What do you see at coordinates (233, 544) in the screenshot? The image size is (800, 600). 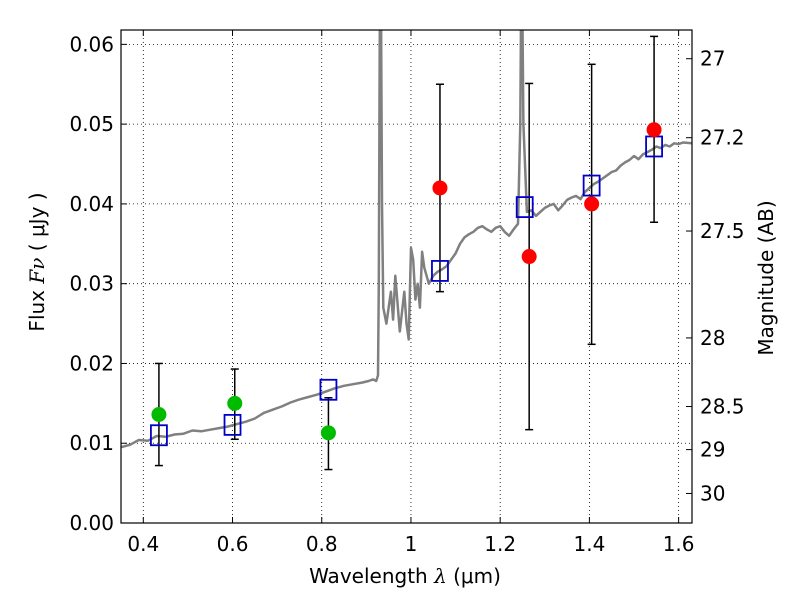 I see `x-tick-label: 0.6` at bounding box center [233, 544].